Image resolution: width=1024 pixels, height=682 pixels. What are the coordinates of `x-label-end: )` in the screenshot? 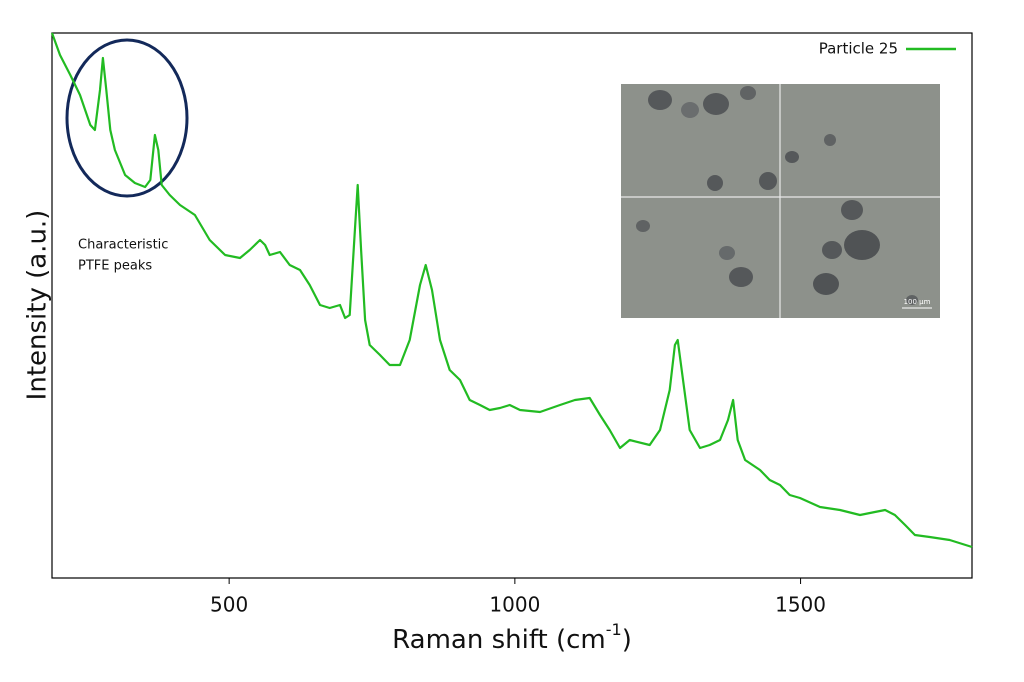 It's located at (627, 640).